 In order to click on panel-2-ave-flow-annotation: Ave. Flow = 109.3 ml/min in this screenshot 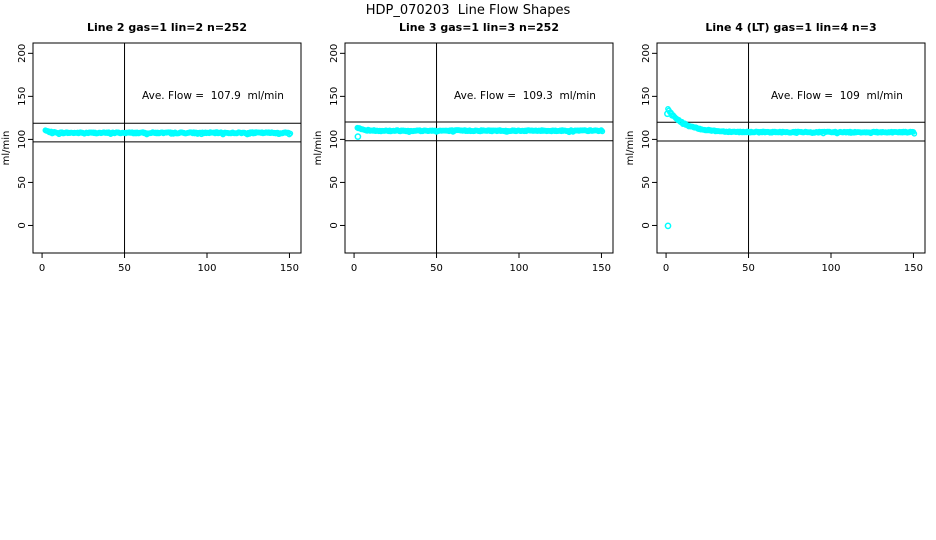, I will do `click(525, 96)`.